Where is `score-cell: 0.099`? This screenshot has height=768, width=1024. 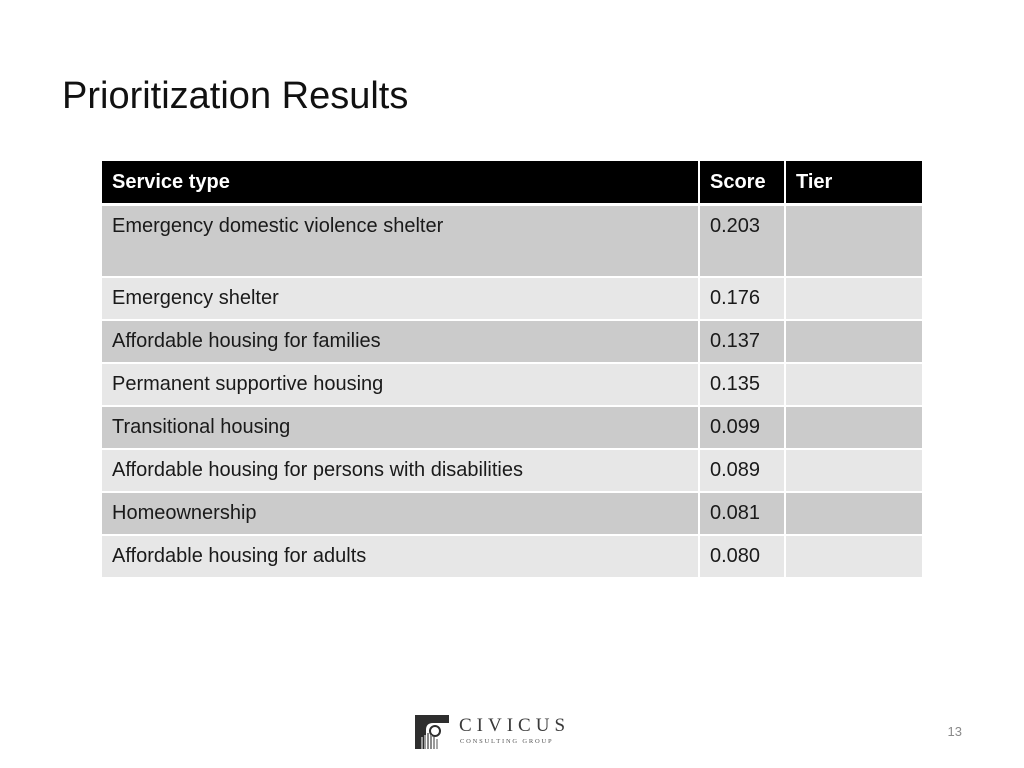 score-cell: 0.099 is located at coordinates (742, 427).